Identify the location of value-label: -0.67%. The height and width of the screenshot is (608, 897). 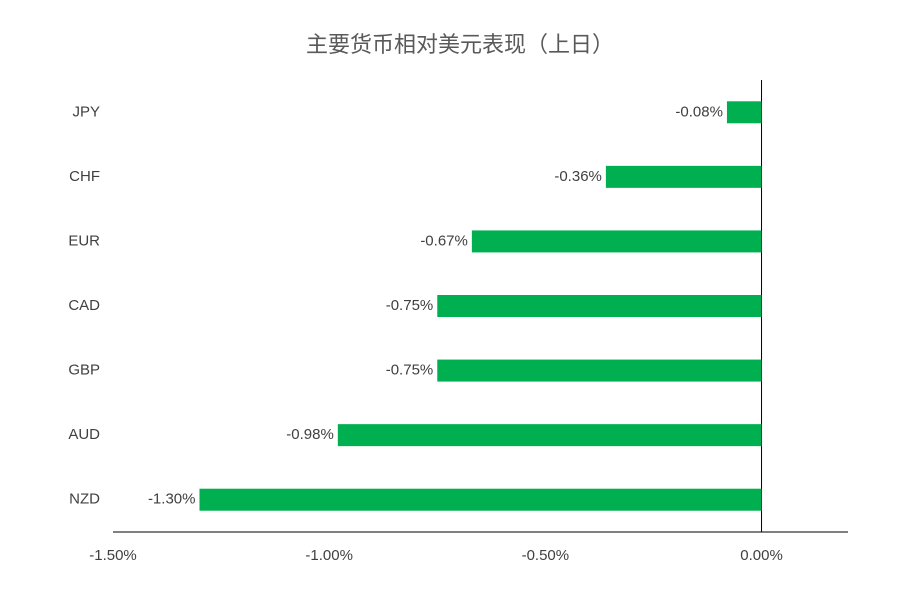
(444, 240).